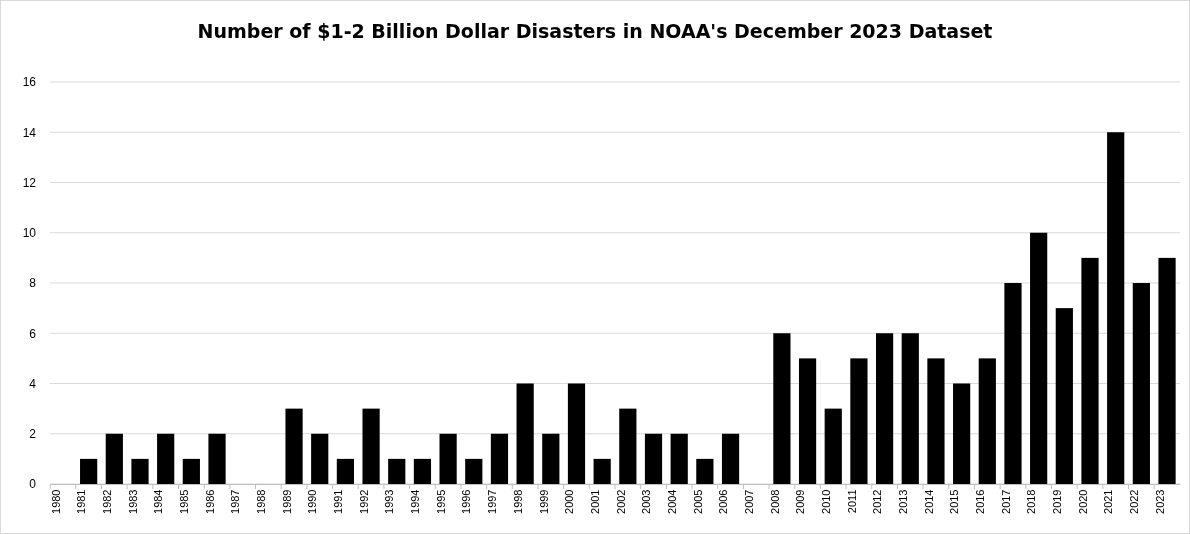 The image size is (1190, 534). What do you see at coordinates (33, 484) in the screenshot?
I see `y-tick-label: 0` at bounding box center [33, 484].